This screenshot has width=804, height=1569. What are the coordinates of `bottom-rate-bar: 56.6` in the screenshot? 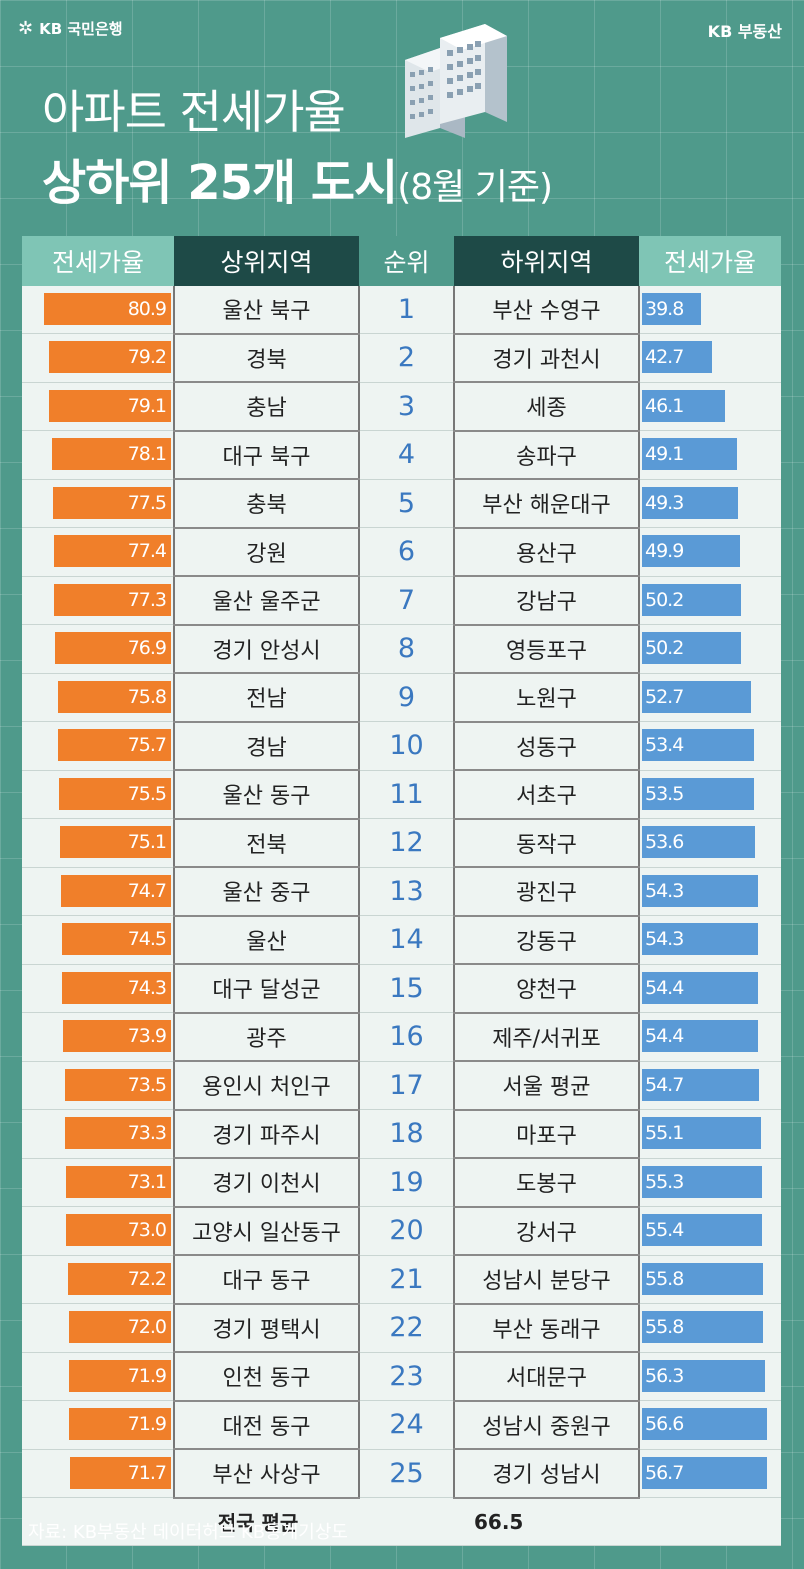 It's located at (704, 1424).